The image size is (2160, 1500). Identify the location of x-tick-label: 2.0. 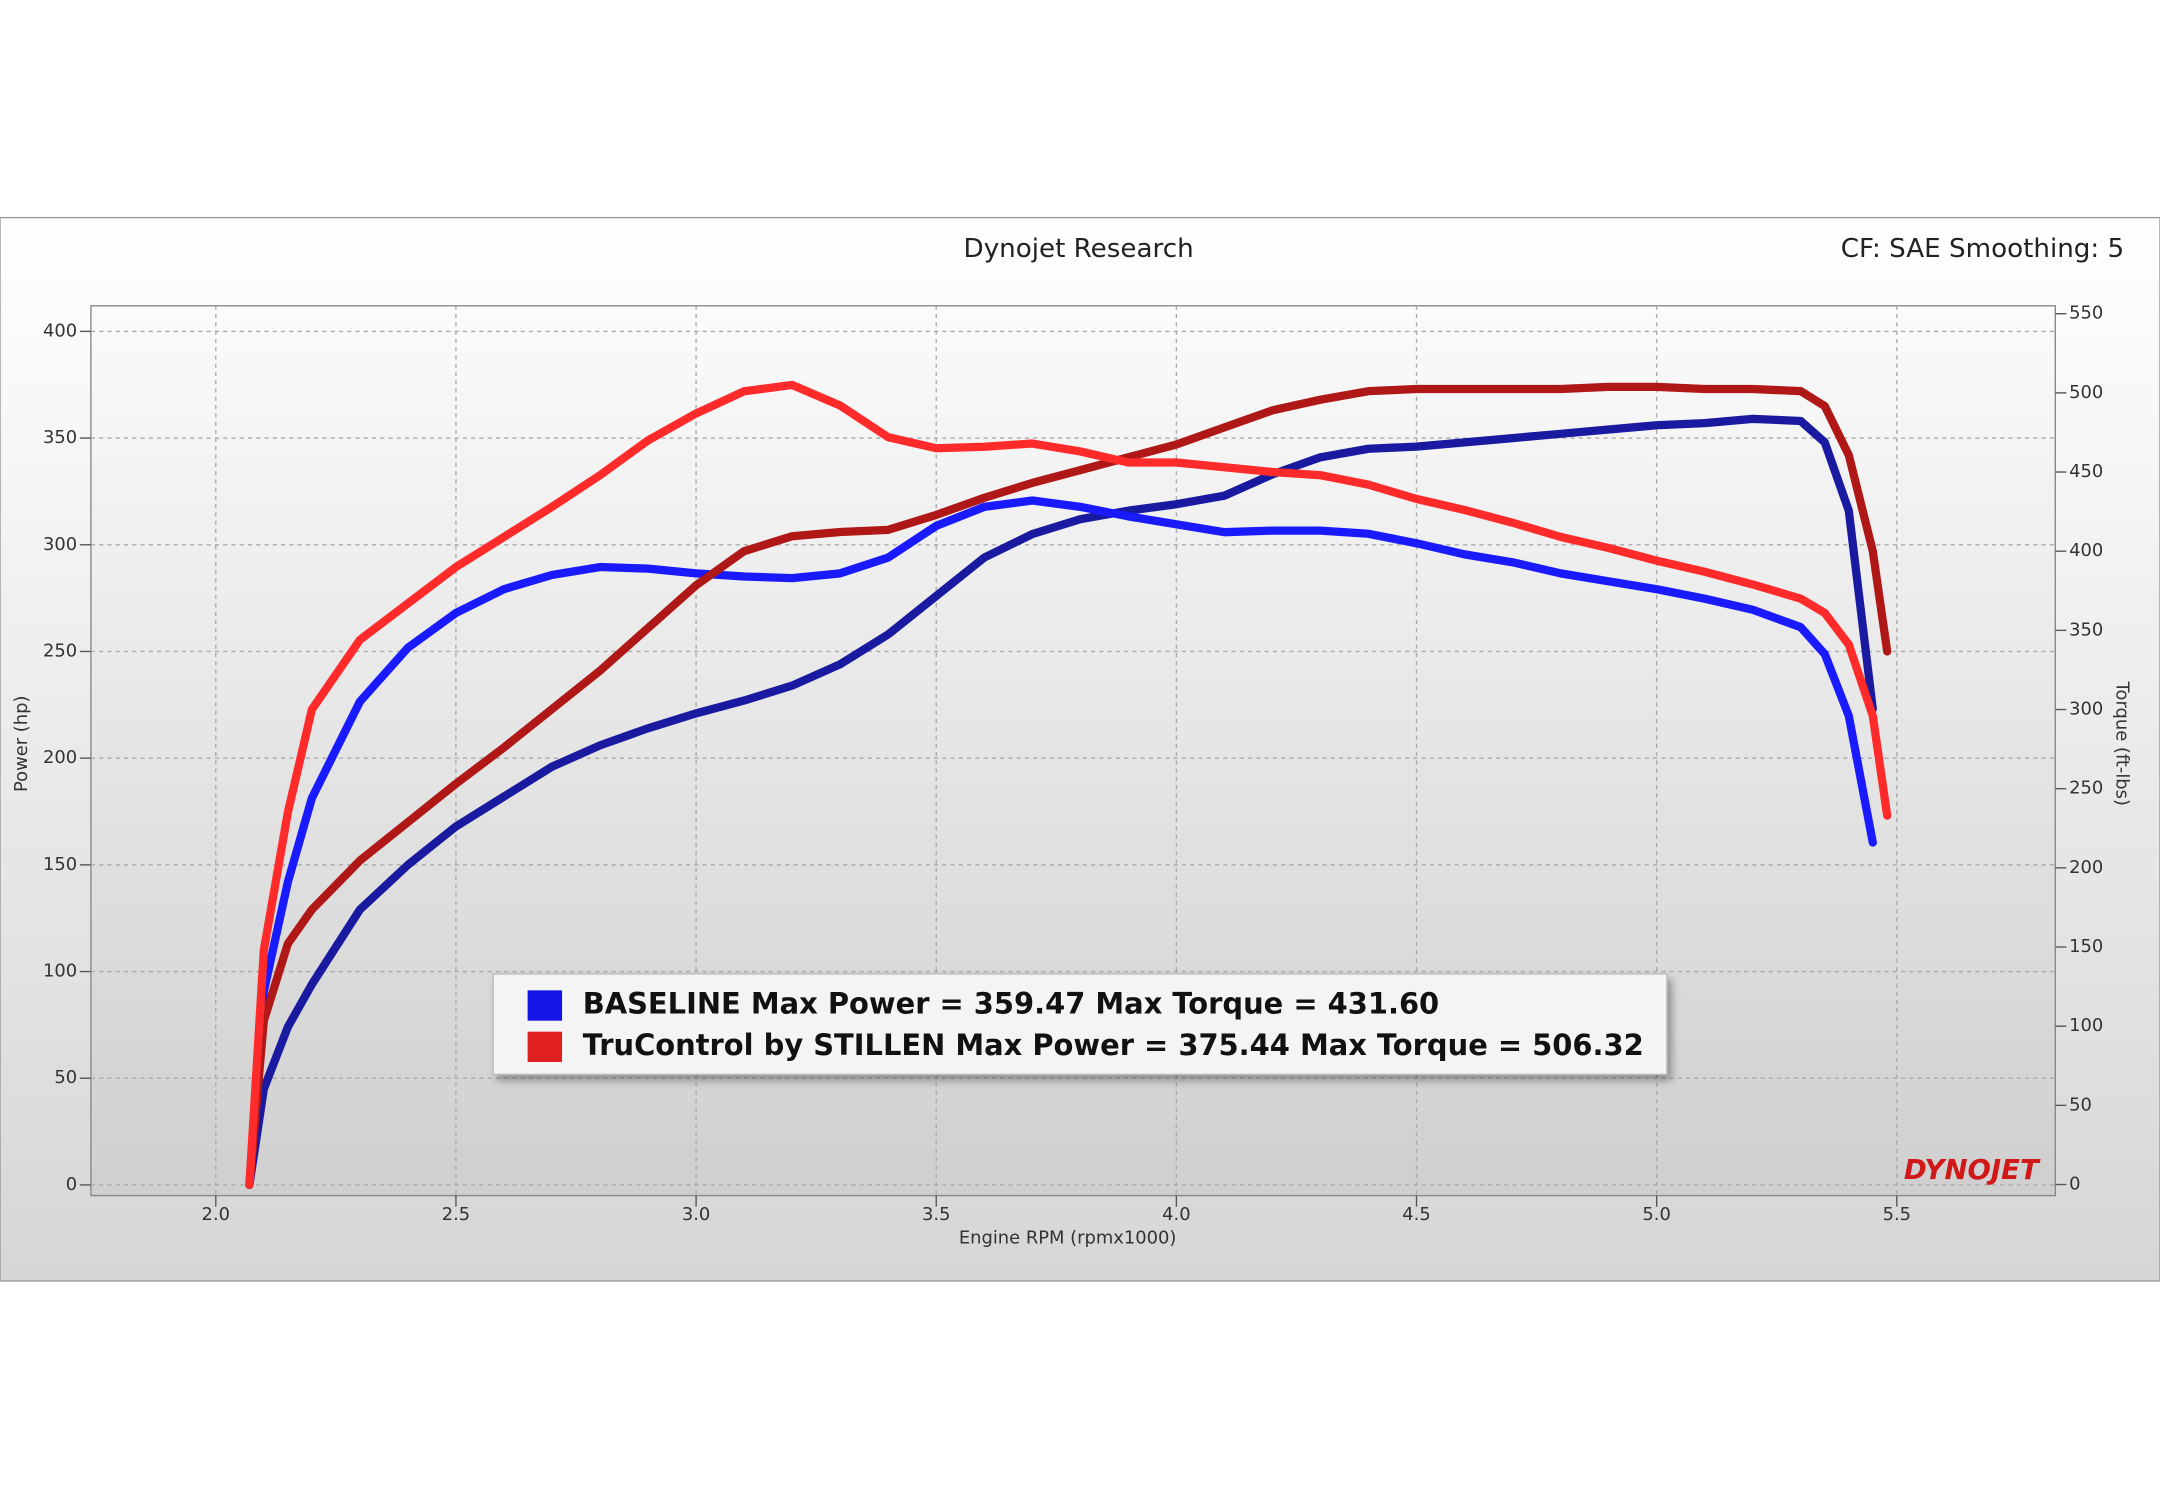
(216, 1214).